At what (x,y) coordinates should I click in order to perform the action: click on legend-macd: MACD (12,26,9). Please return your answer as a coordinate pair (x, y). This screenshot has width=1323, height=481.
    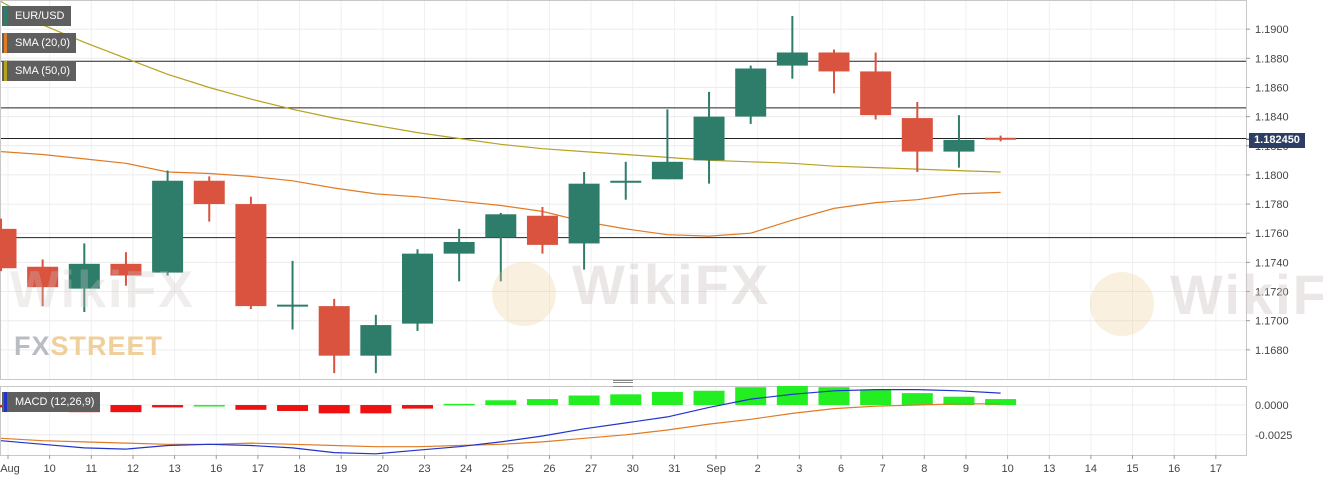
    Looking at the image, I should click on (51, 402).